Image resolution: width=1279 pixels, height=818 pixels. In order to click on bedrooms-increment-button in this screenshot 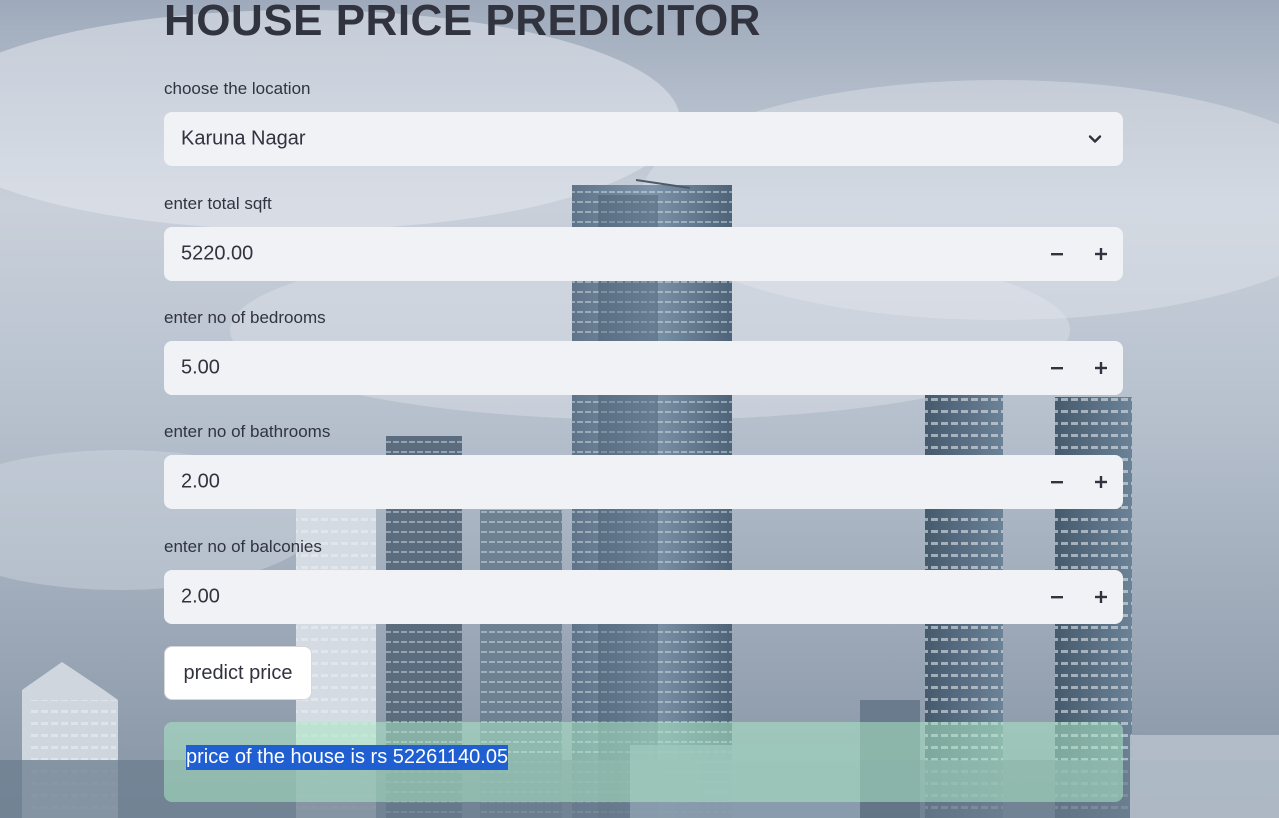, I will do `click(1101, 368)`.